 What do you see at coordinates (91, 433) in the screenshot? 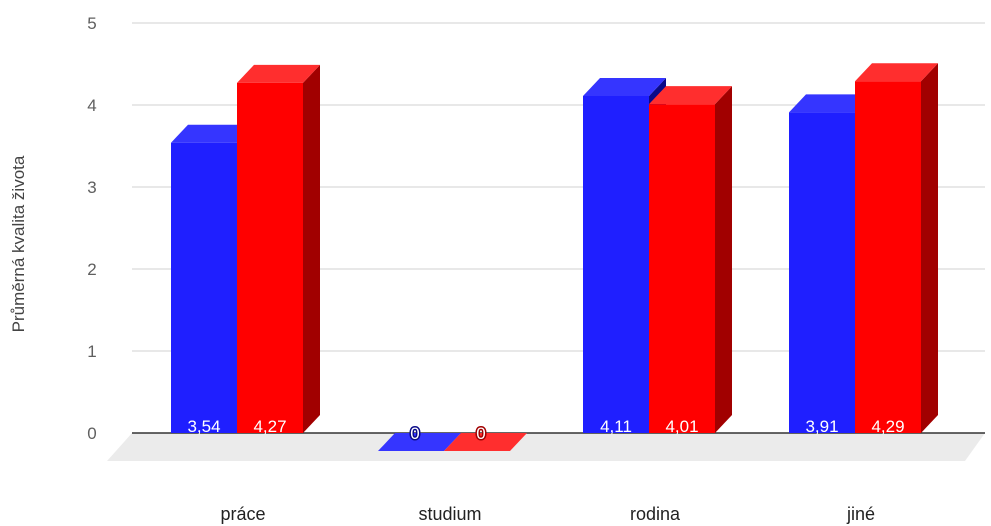
I see `y-tick-label: 0` at bounding box center [91, 433].